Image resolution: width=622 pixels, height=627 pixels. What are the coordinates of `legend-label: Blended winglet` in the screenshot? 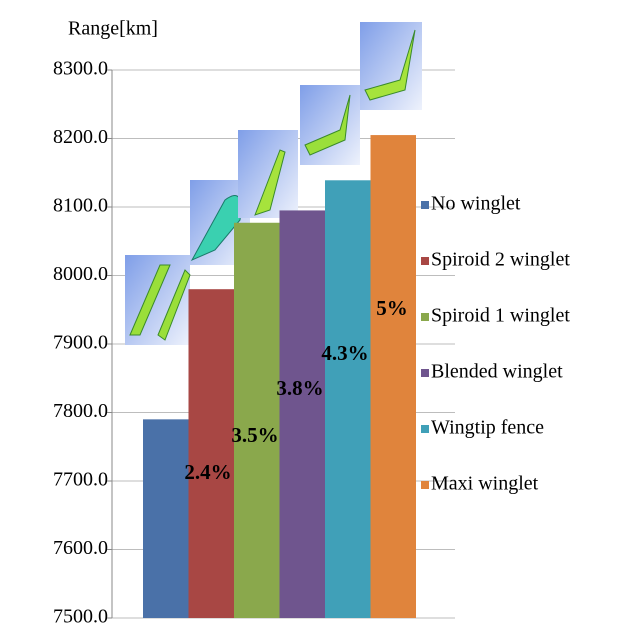 It's located at (497, 372).